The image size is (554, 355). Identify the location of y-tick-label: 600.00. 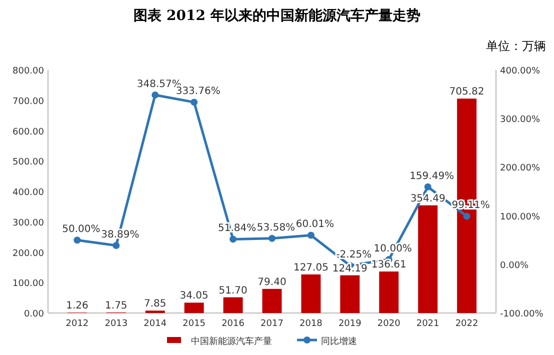
(28, 132).